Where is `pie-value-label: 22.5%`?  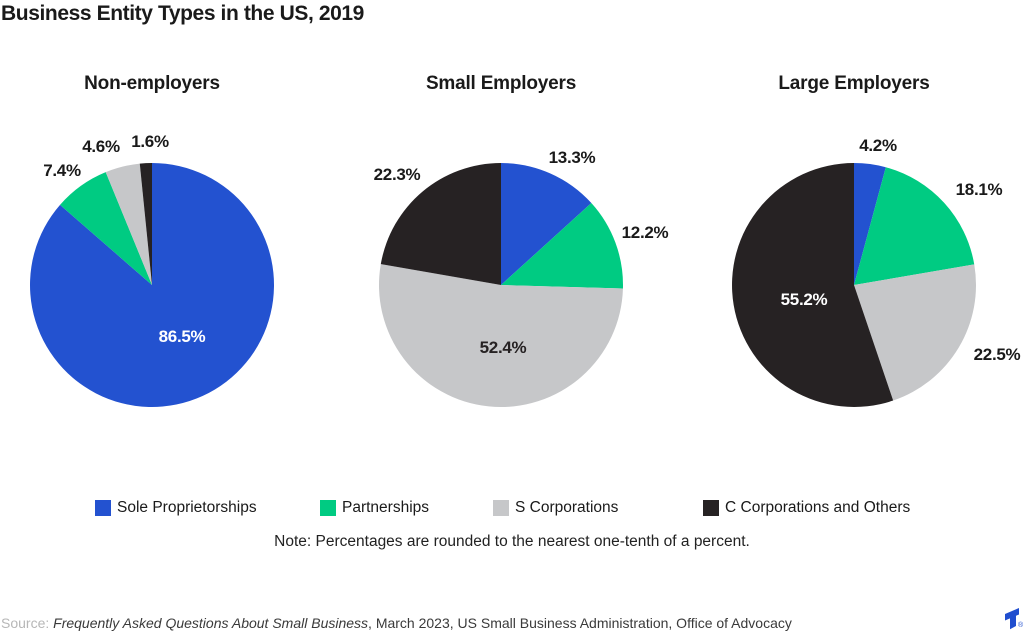
pie-value-label: 22.5% is located at coordinates (997, 354).